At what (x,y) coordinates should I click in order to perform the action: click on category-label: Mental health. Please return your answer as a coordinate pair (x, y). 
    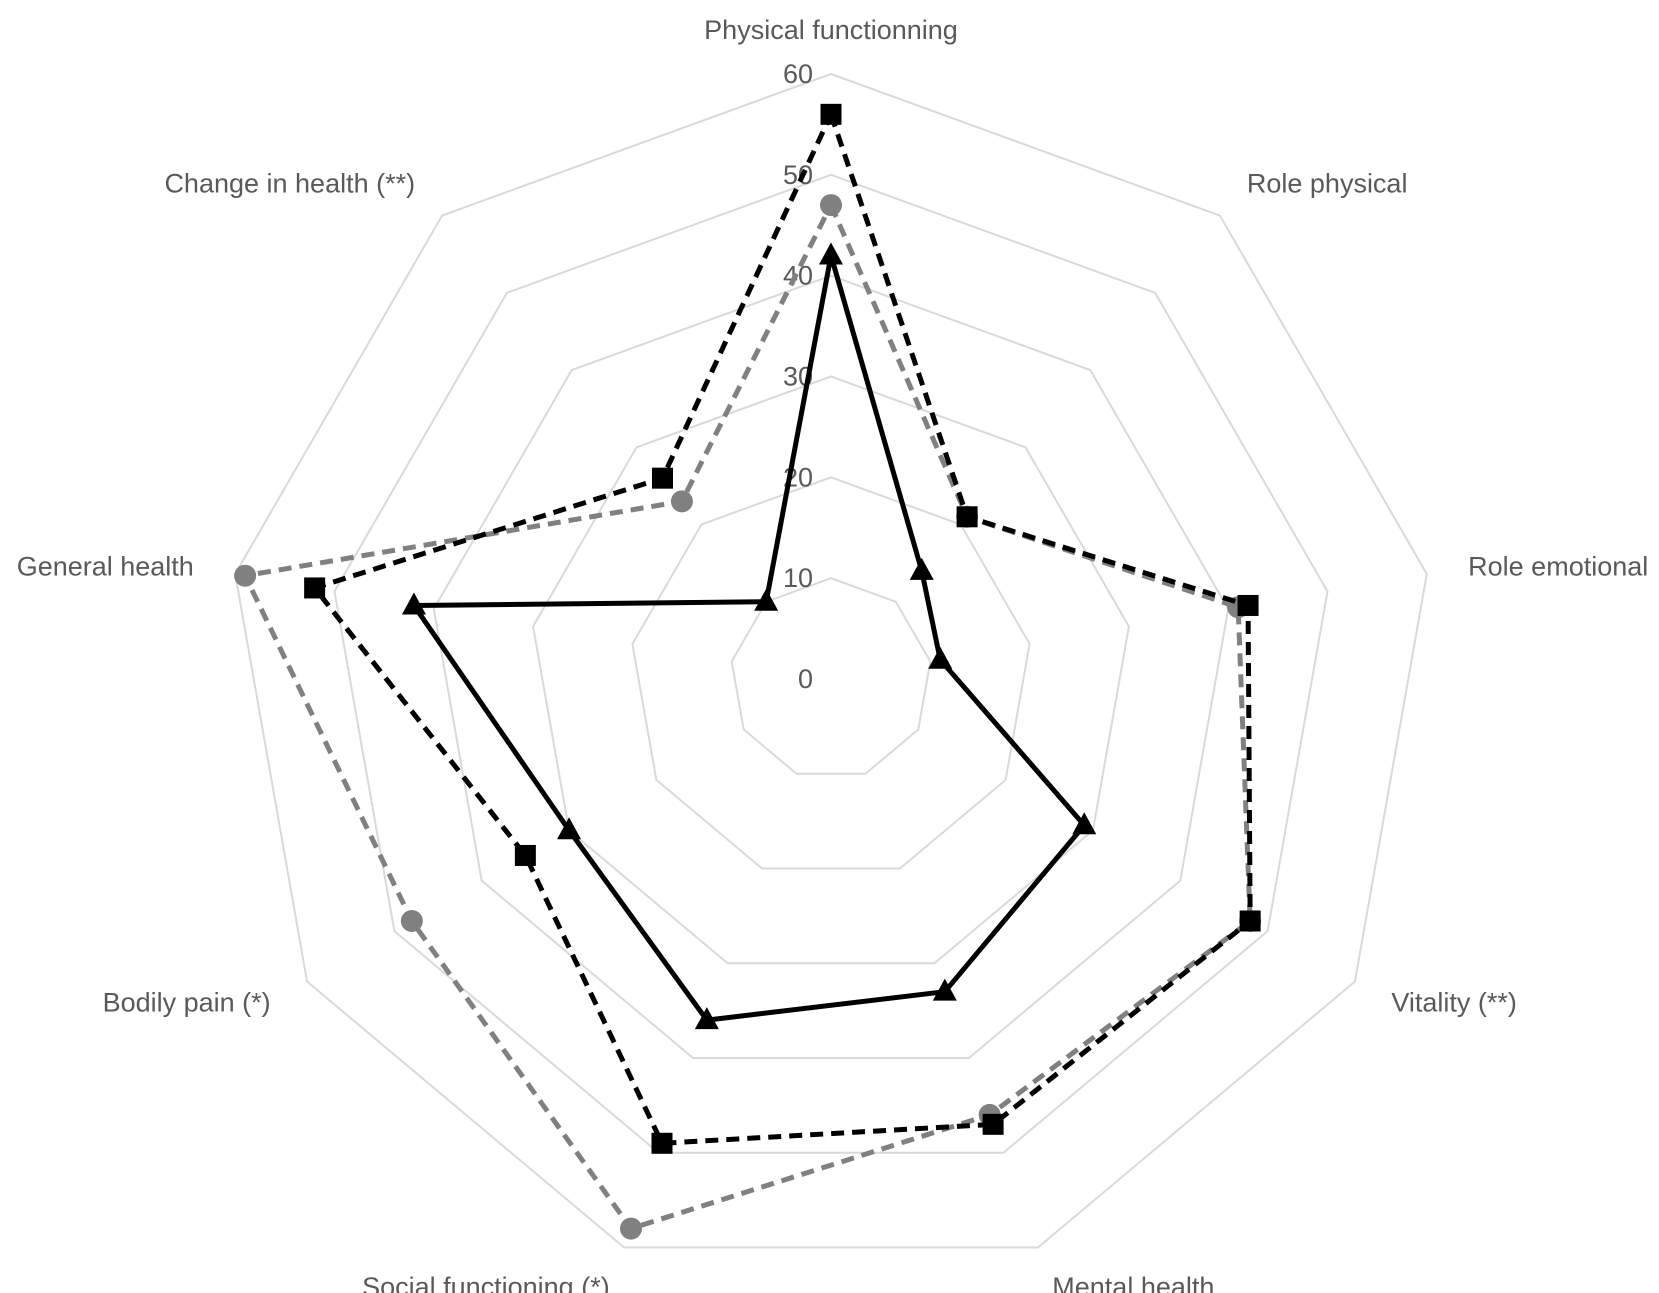
    Looking at the image, I should click on (1133, 1282).